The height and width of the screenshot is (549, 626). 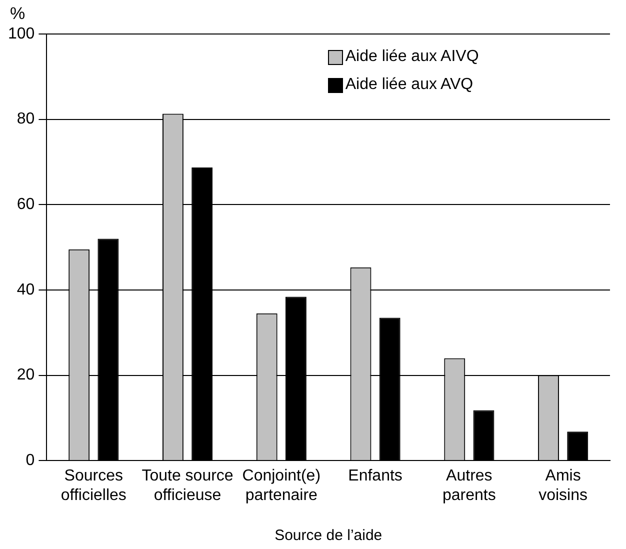 I want to click on y-tick-label: 80, so click(x=25, y=119).